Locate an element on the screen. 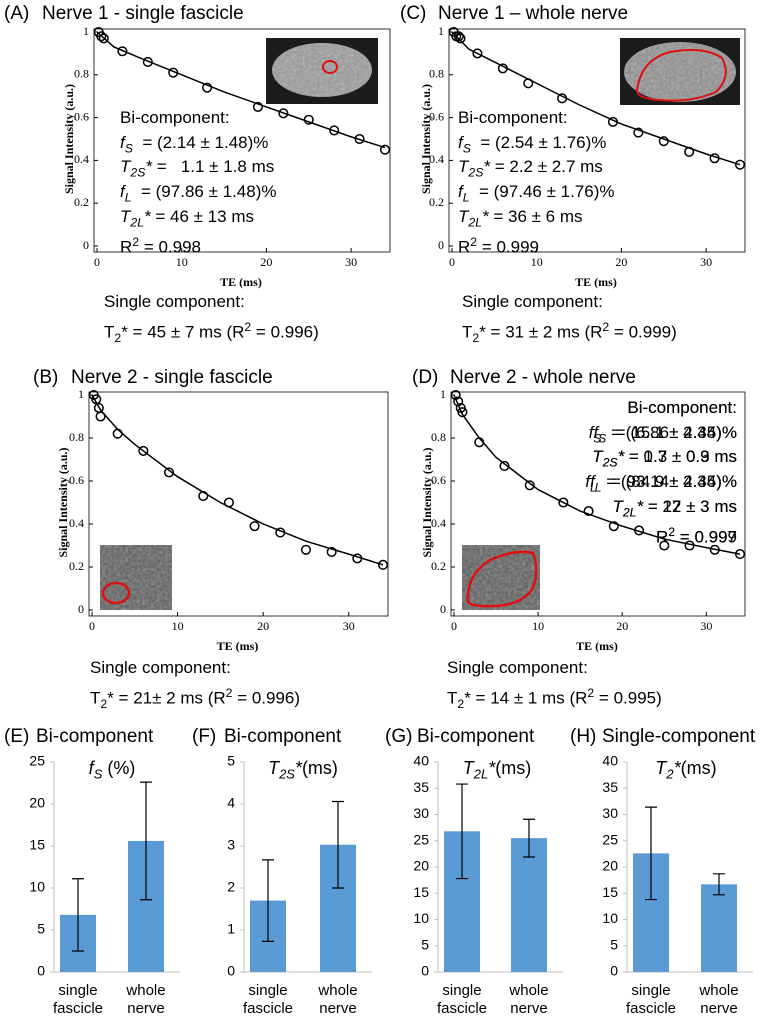 Image resolution: width=766 pixels, height=1020 pixels. y-tick-label: 4 is located at coordinates (231, 803).